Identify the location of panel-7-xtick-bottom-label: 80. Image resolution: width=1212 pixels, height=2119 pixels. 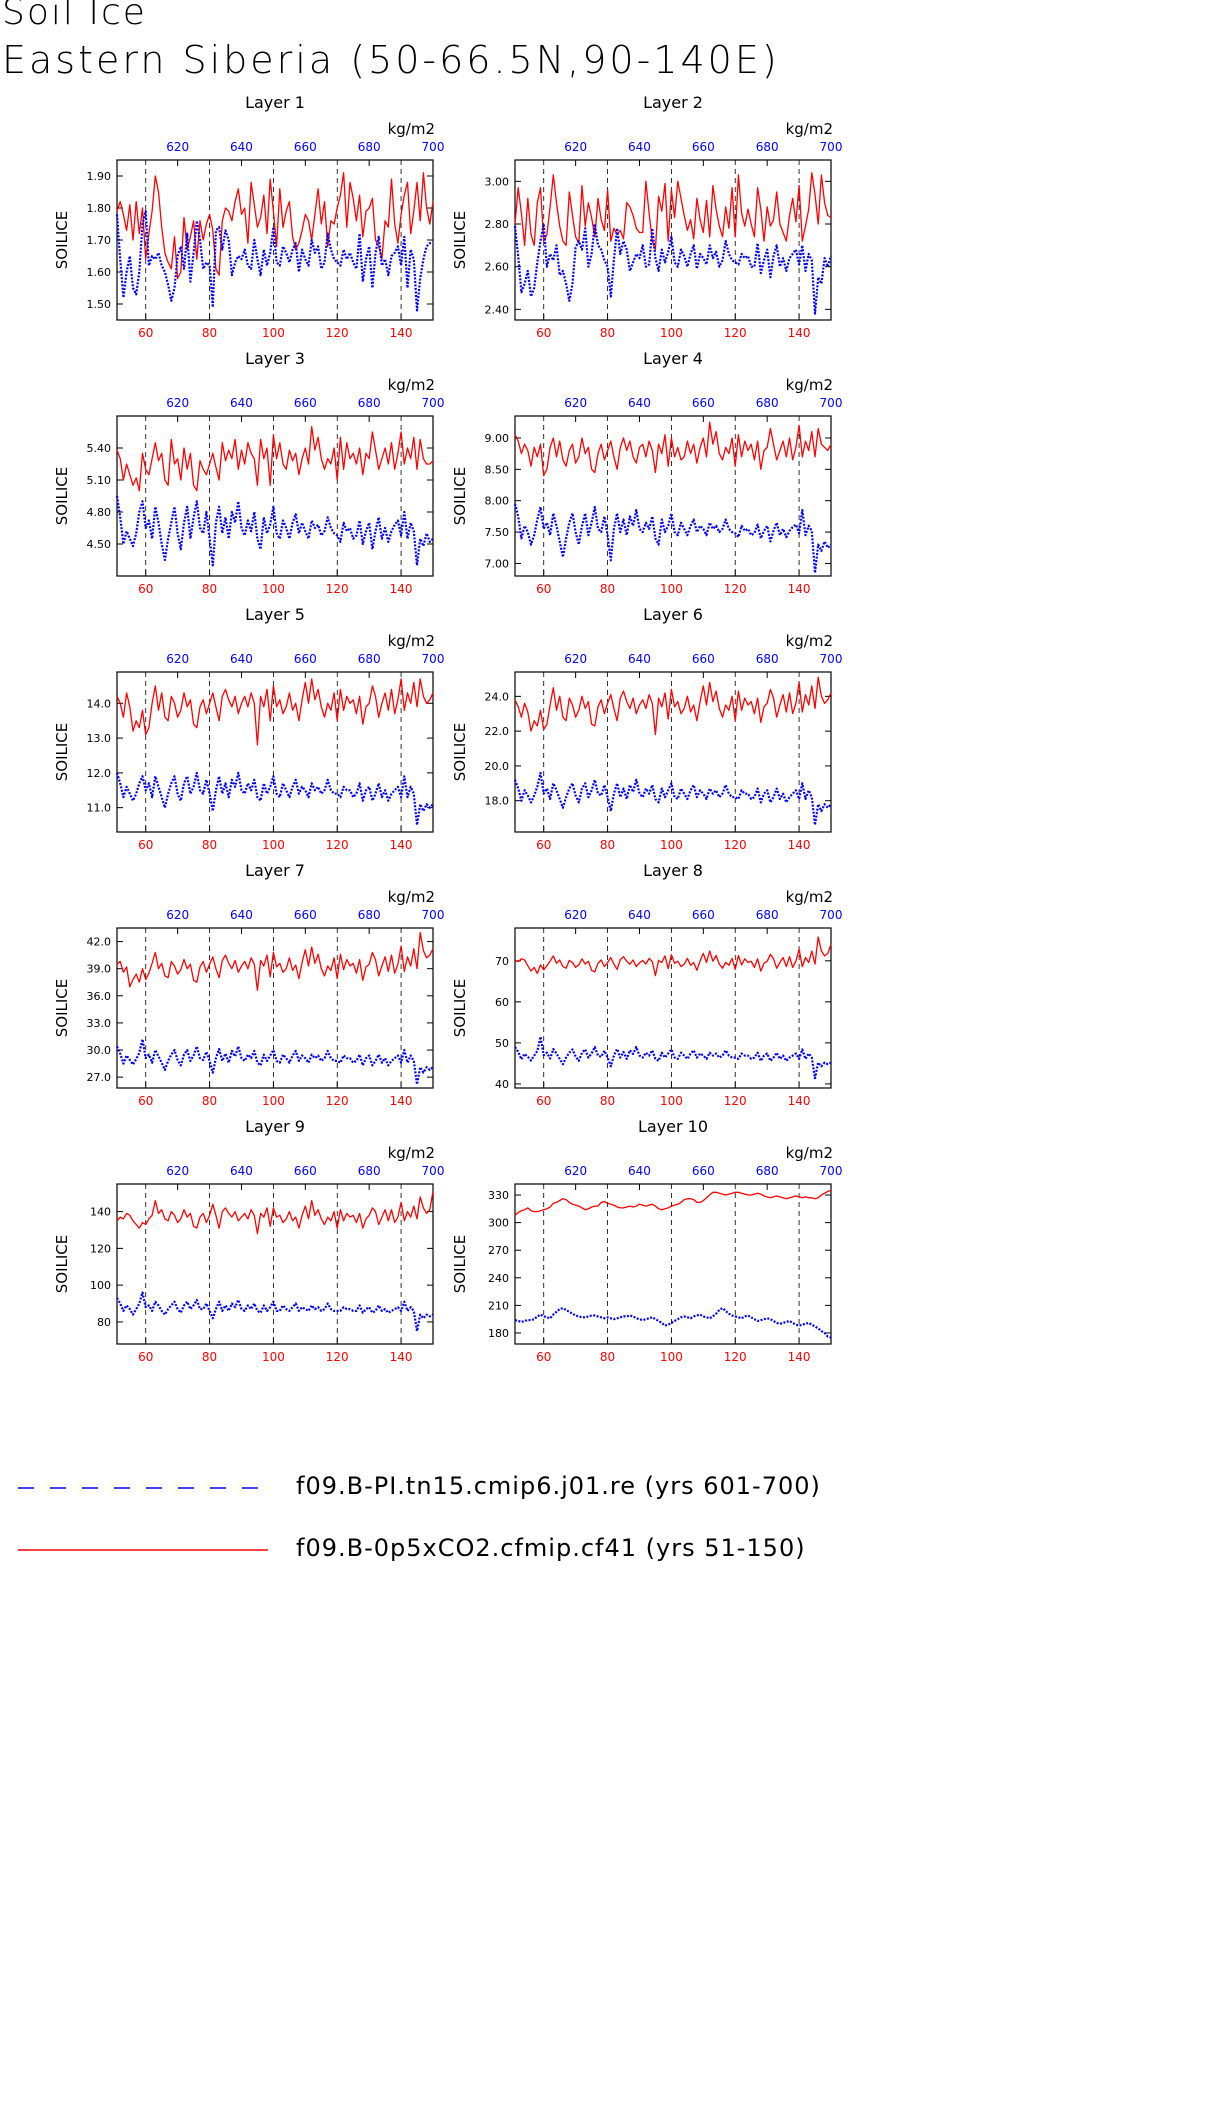
(209, 1101).